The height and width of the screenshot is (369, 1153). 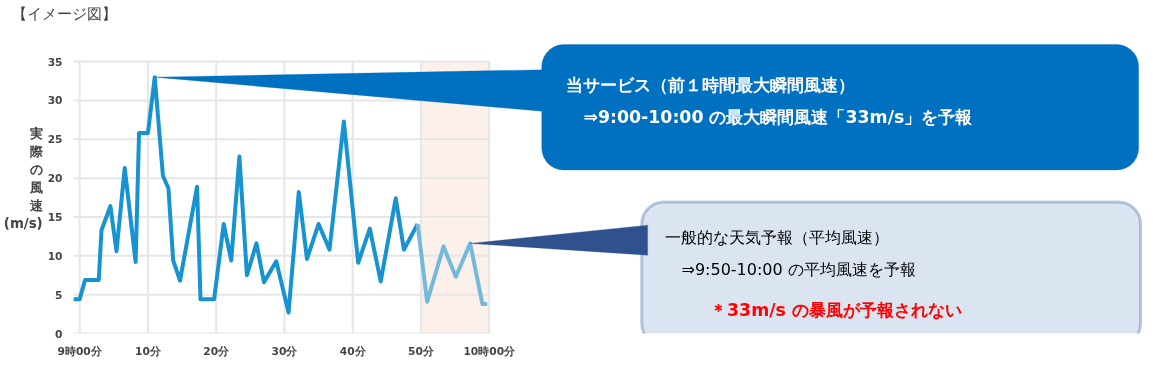 What do you see at coordinates (80, 351) in the screenshot?
I see `x-tick-label: 9時00分` at bounding box center [80, 351].